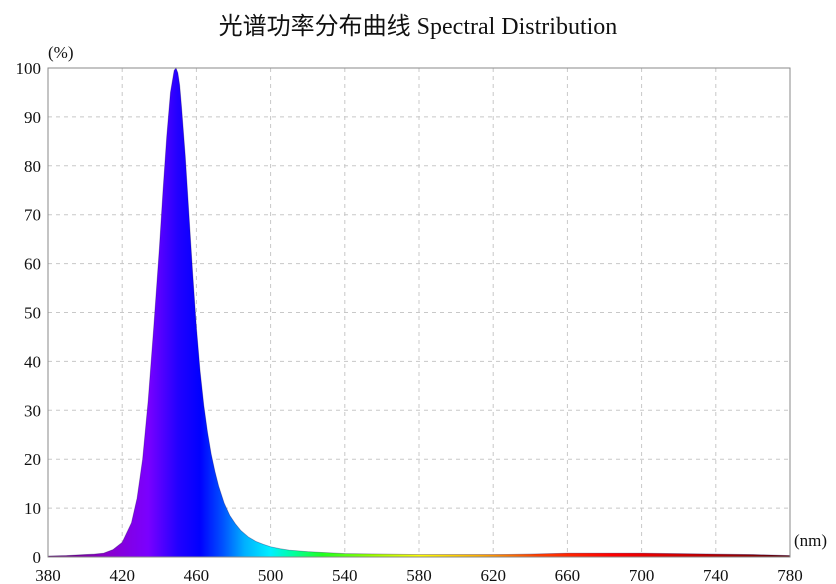 This screenshot has width=836, height=584. What do you see at coordinates (29, 68) in the screenshot?
I see `y-tick-label: 100` at bounding box center [29, 68].